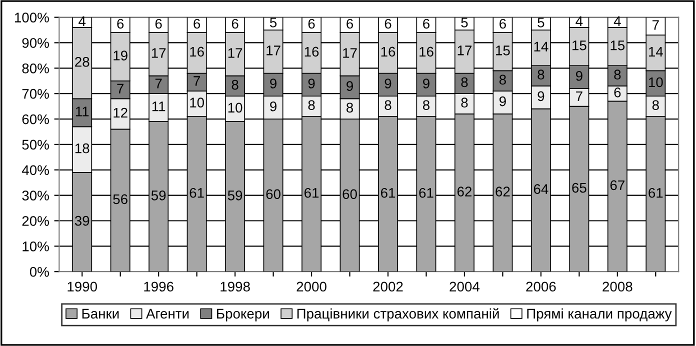  What do you see at coordinates (541, 189) in the screenshot?
I see `data-label: 64` at bounding box center [541, 189].